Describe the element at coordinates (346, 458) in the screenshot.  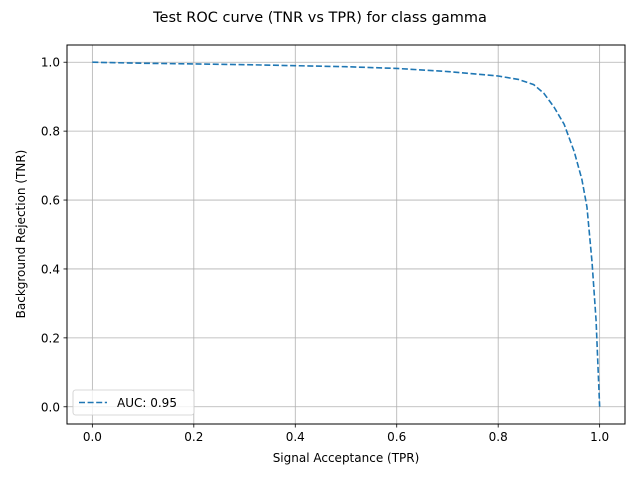
I see `x-axis-label: Signal Acceptance (TPR)` at that location.